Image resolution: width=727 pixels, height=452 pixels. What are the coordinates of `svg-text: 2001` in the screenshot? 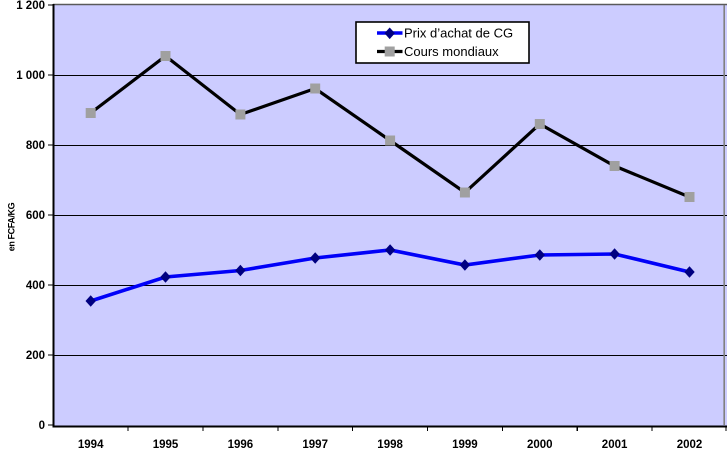 It's located at (615, 445).